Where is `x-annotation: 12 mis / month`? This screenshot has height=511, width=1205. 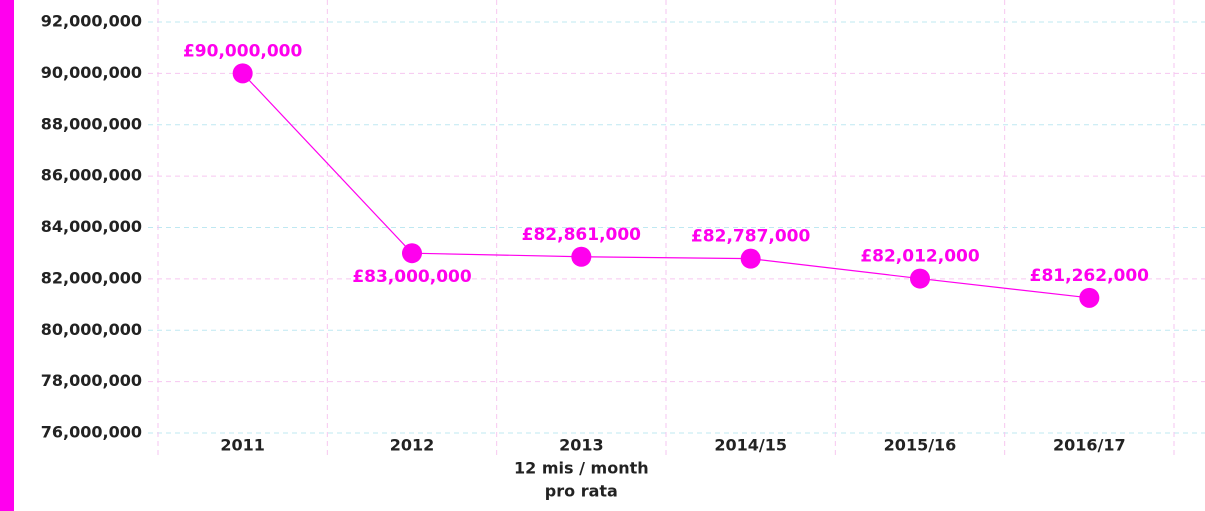
x-annotation: 12 mis / month is located at coordinates (581, 468).